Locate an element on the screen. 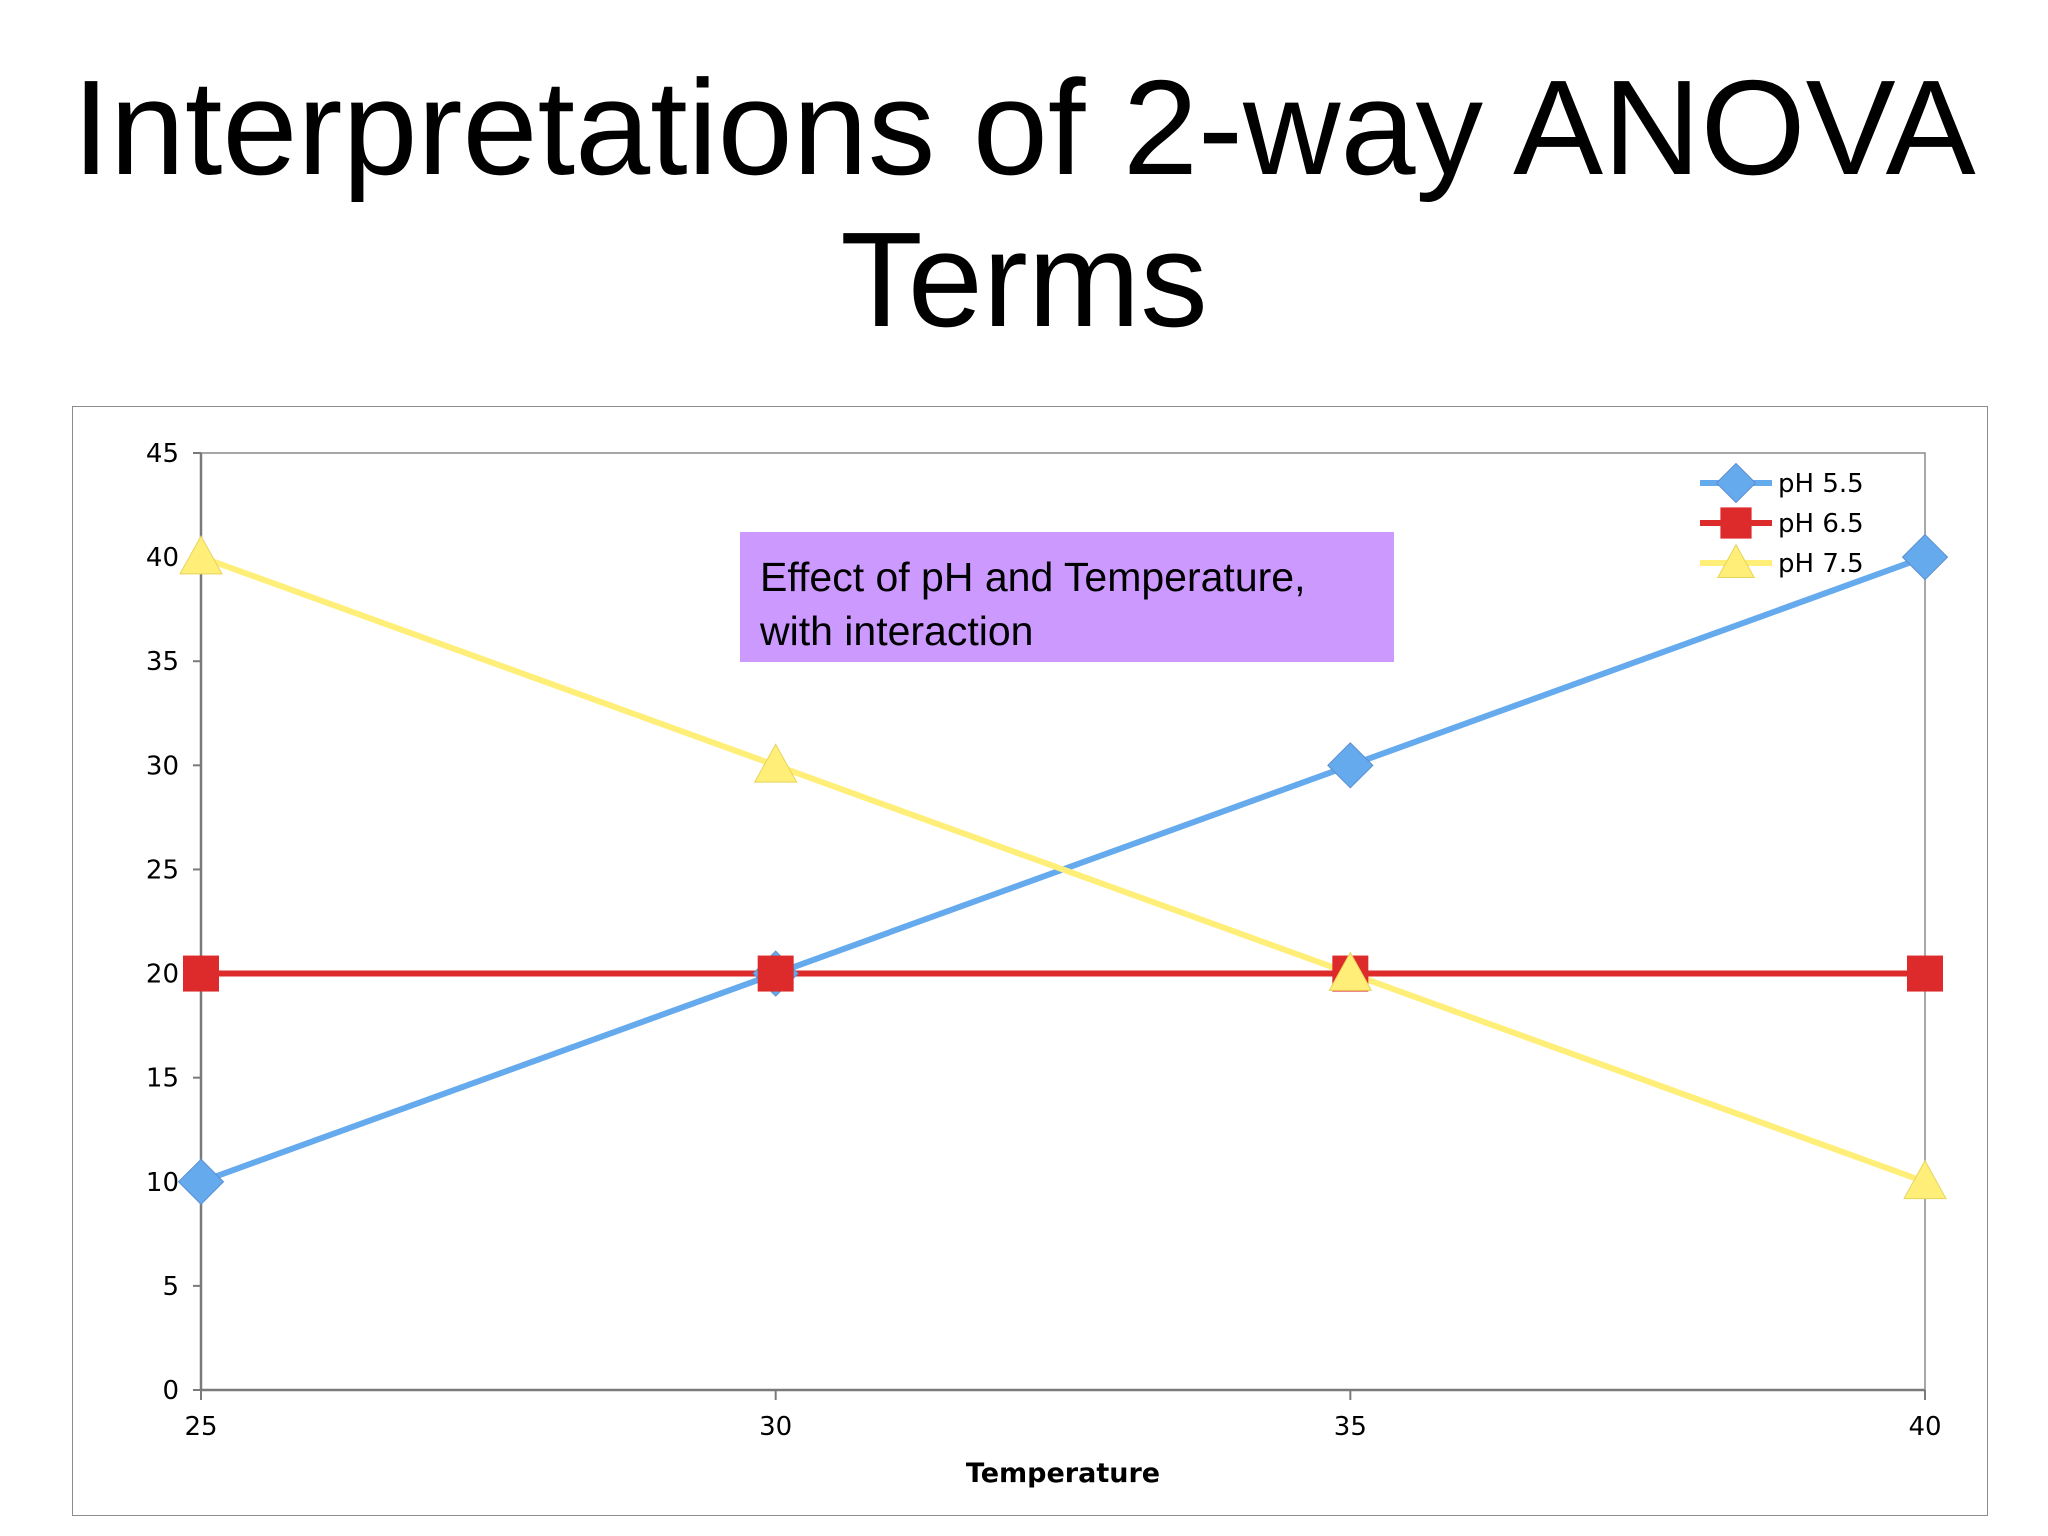  y-tick-label: 45 is located at coordinates (162, 454).